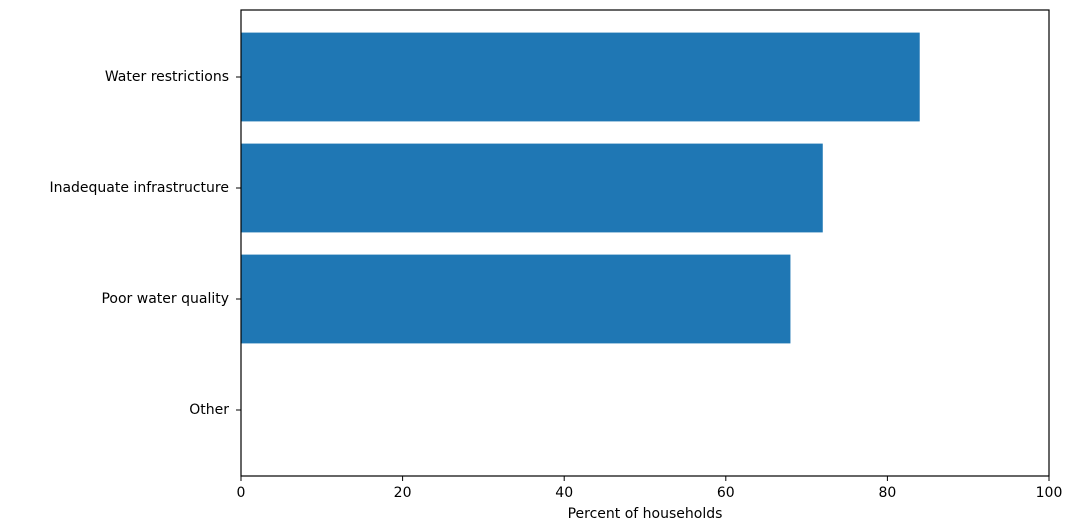 This screenshot has width=1074, height=530. I want to click on y-tick-label: Poor water quality, so click(165, 299).